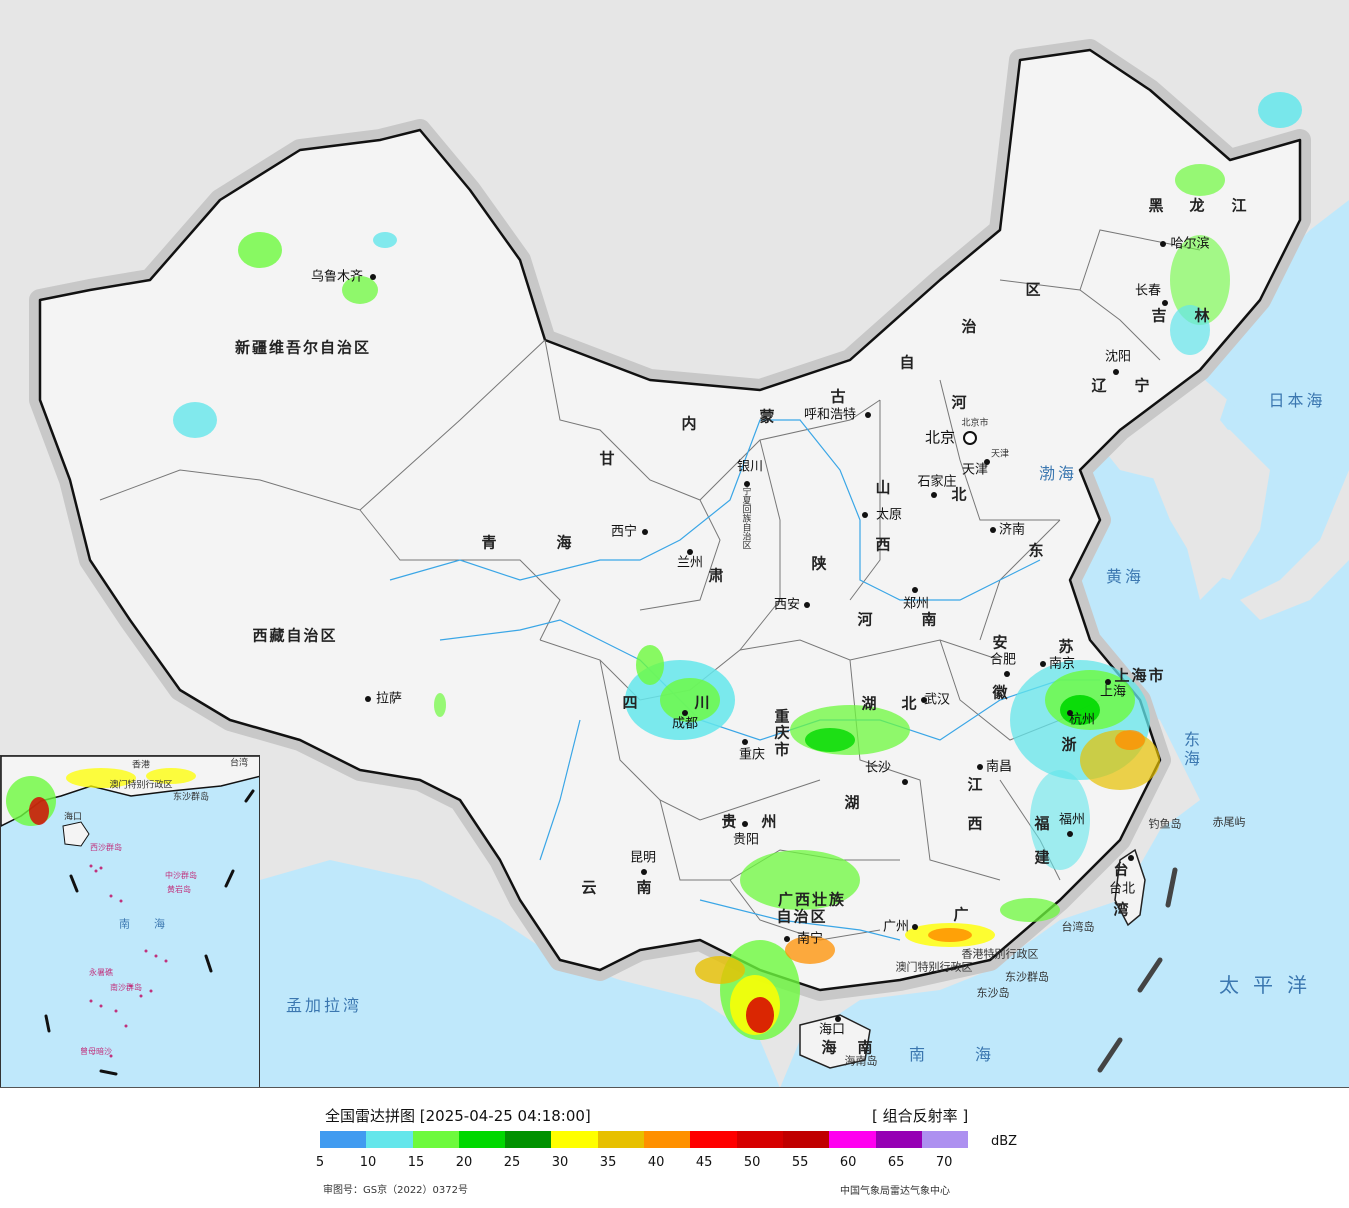 The width and height of the screenshot is (1349, 1208). What do you see at coordinates (458, 1116) in the screenshot?
I see `legend-title: 全国雷达拼图 [2025-04-25 04:18:00]` at bounding box center [458, 1116].